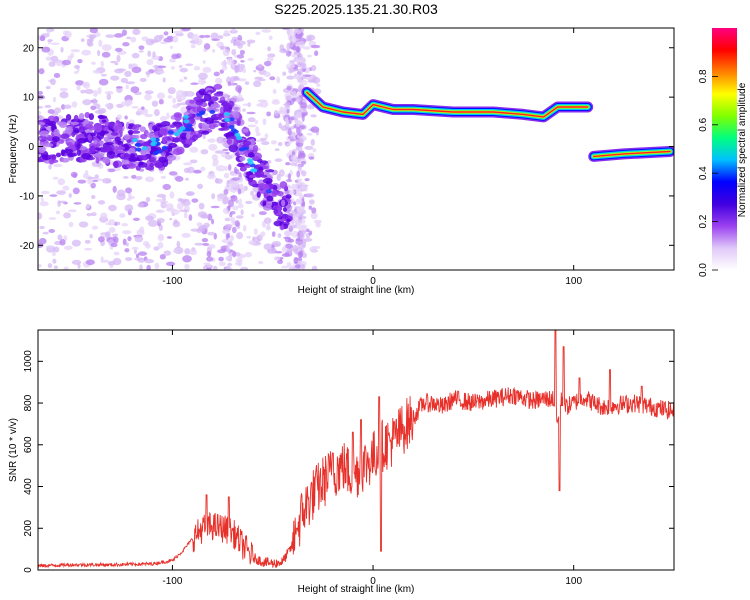  I want to click on ridge-segment-lower, so click(632, 154).